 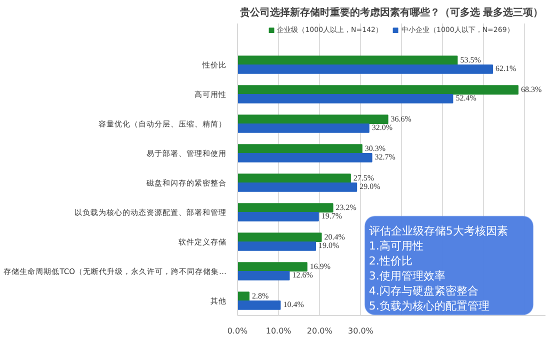 What do you see at coordinates (382, 127) in the screenshot?
I see `data-label: 32.0%` at bounding box center [382, 127].